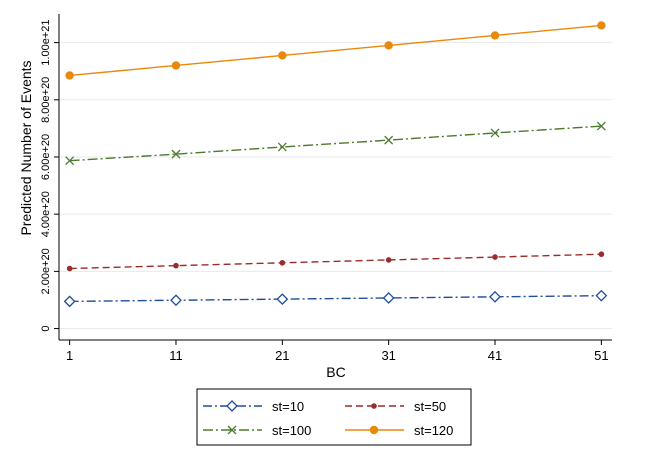 This screenshot has height=453, width=650. What do you see at coordinates (176, 355) in the screenshot?
I see `x-tick-label: 11` at bounding box center [176, 355].